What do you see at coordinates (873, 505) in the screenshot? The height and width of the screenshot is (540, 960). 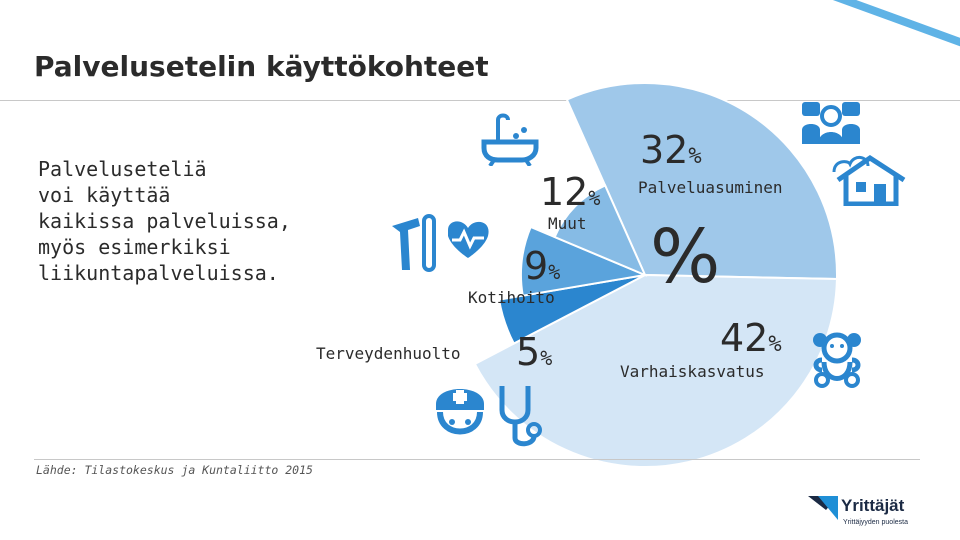 I see `logo-name: Yrittäjät` at bounding box center [873, 505].